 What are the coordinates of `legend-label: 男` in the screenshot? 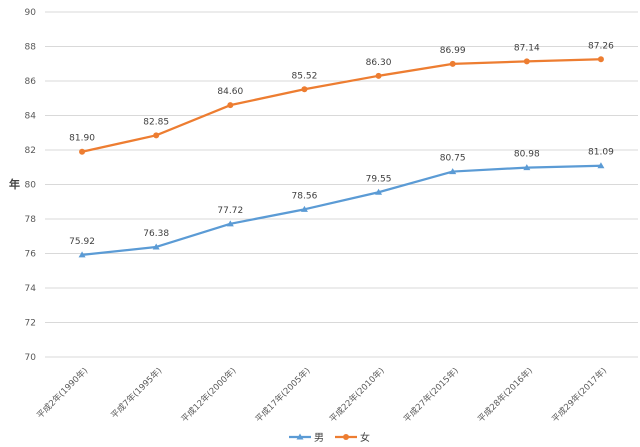 It's located at (319, 438).